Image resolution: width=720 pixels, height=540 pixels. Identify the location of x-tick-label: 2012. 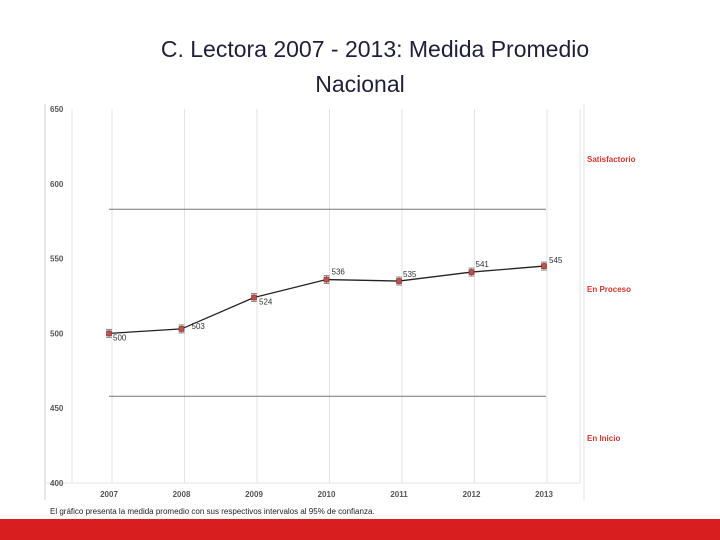
(472, 494).